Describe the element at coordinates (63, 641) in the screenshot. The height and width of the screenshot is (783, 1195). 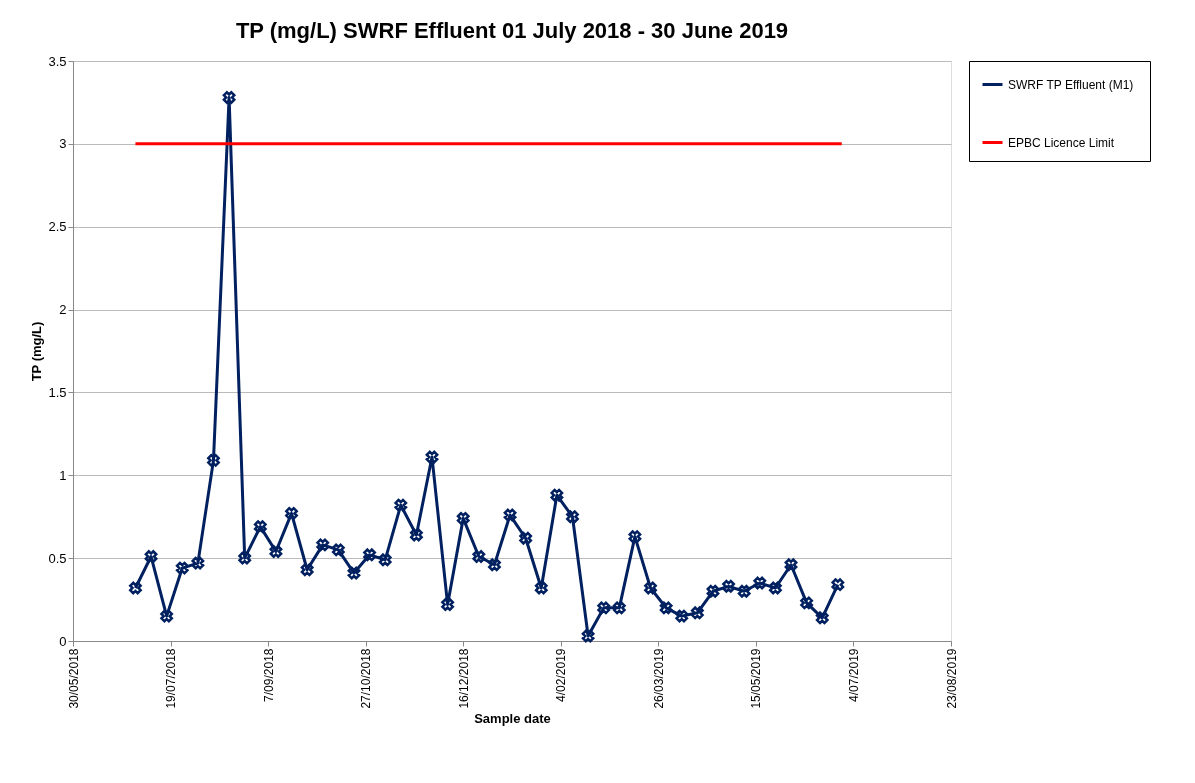
I see `y-tick-label: 0` at that location.